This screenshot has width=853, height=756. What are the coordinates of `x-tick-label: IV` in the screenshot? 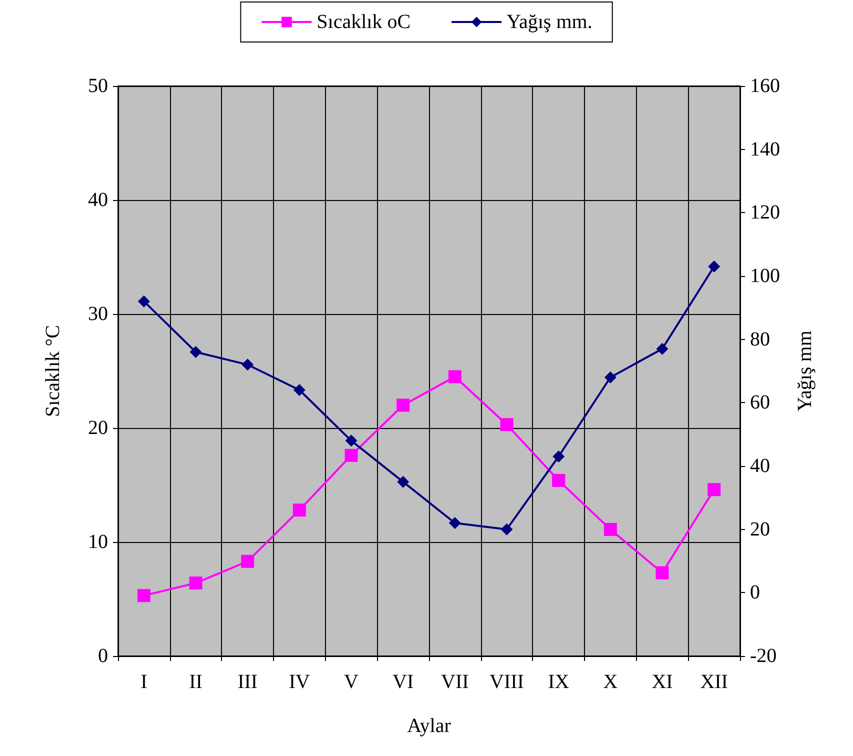 It's located at (299, 682).